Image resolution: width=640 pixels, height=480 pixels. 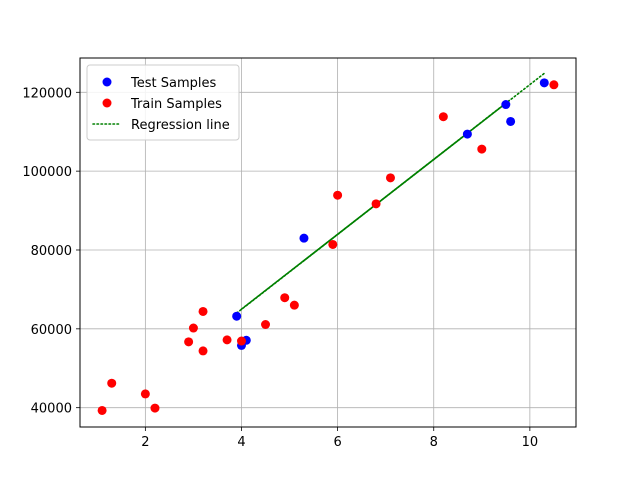 I want to click on y-tick-label: 100000, so click(x=47, y=172).